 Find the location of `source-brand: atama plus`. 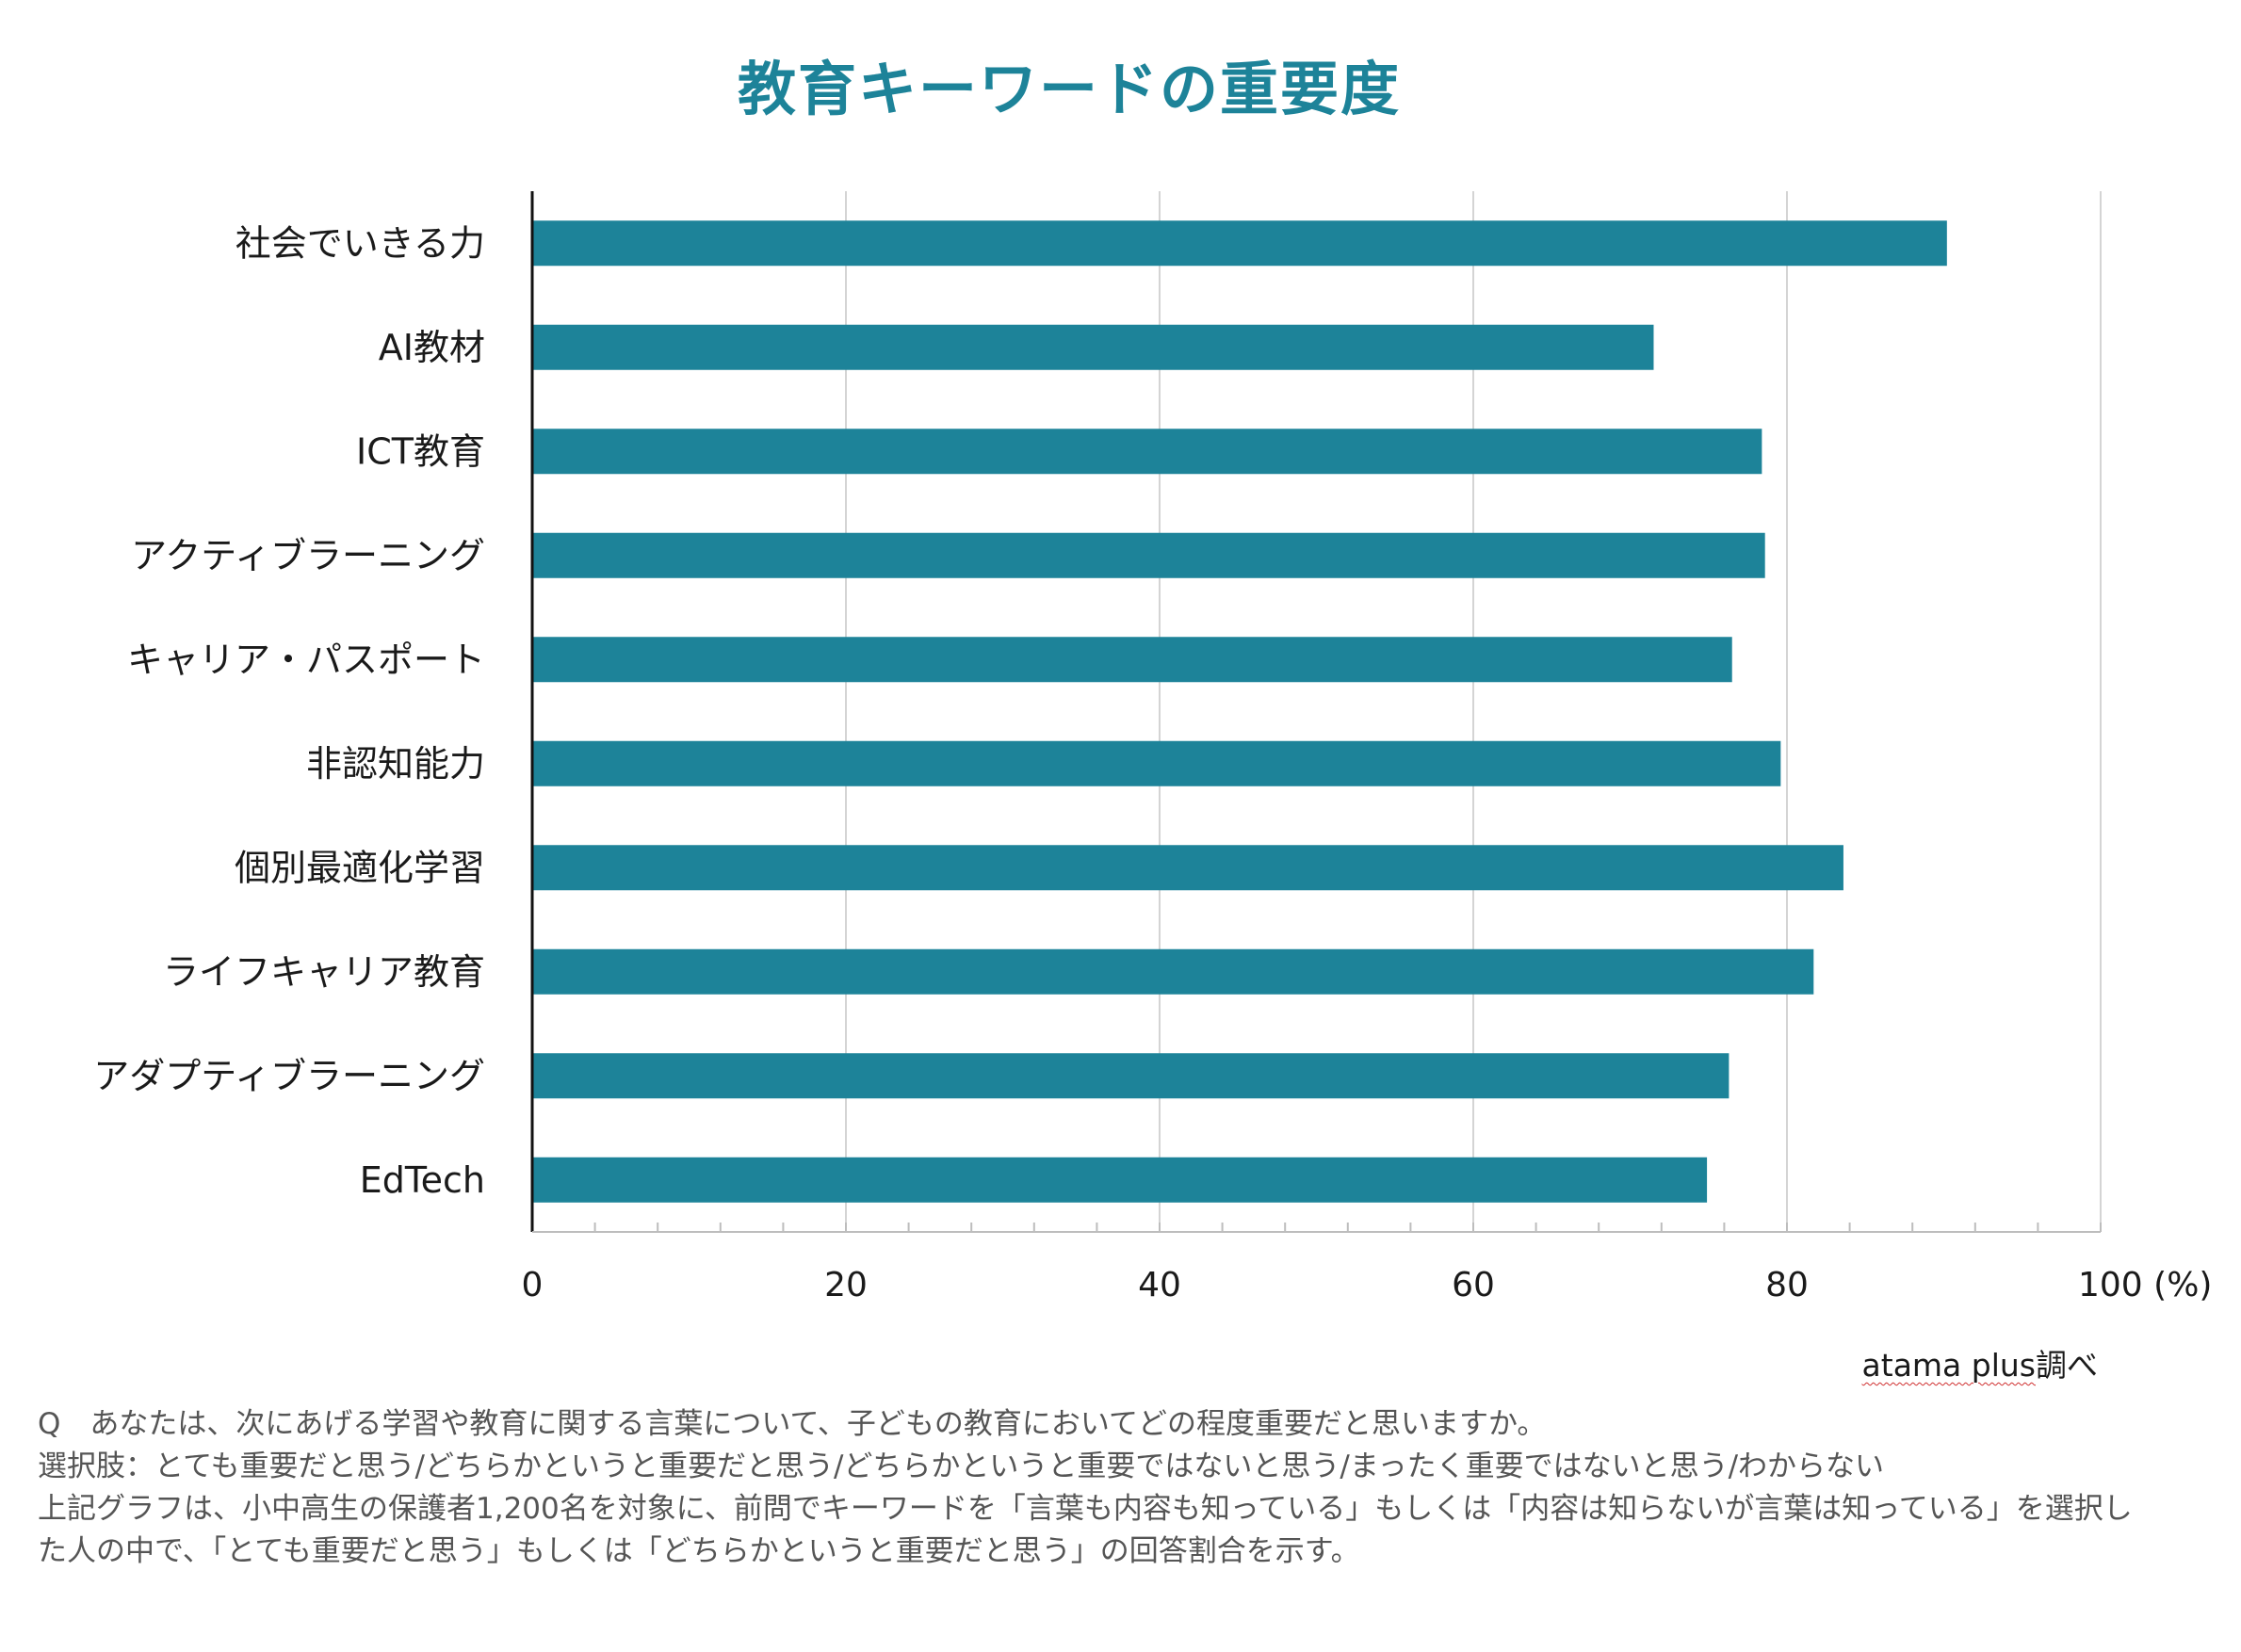

source-brand: atama plus is located at coordinates (1948, 1365).